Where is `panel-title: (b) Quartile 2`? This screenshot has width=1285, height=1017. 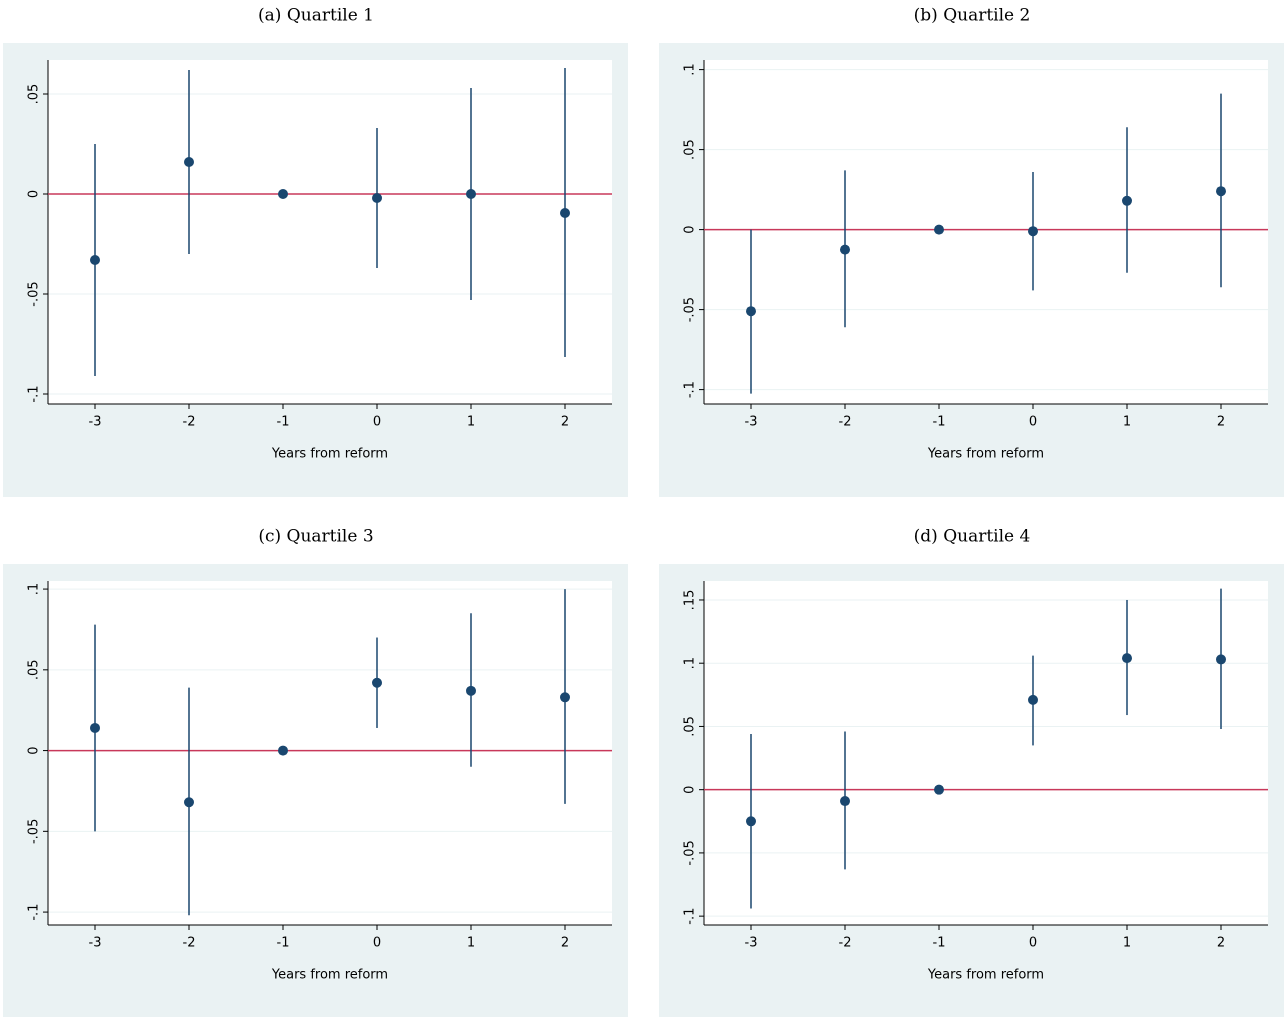 panel-title: (b) Quartile 2 is located at coordinates (972, 16).